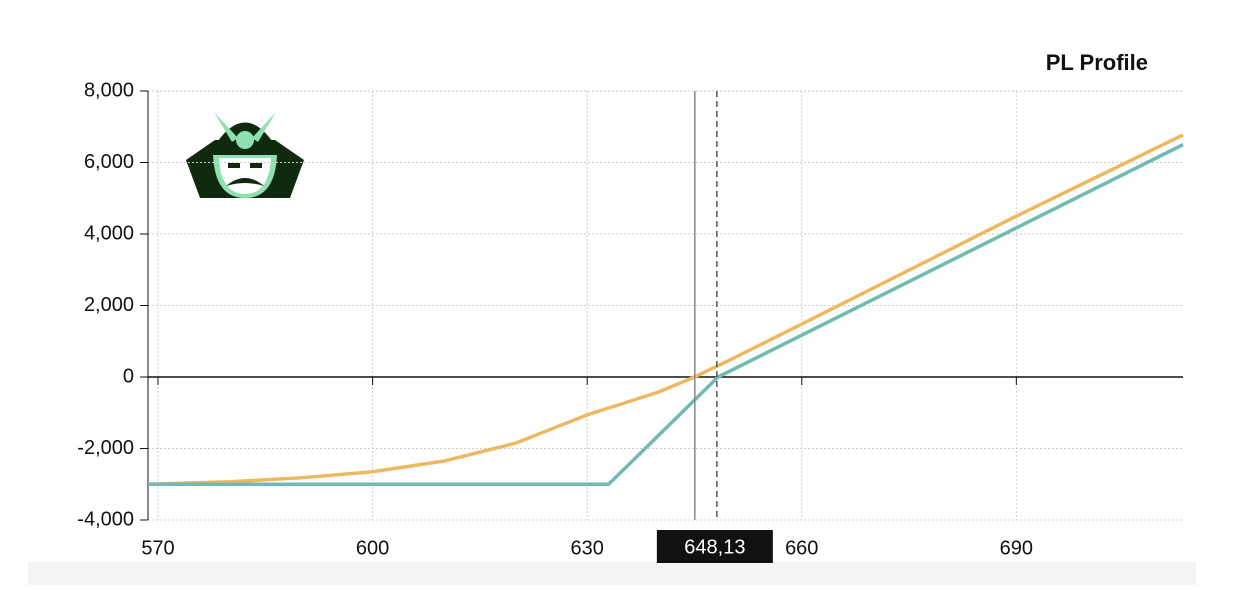 The image size is (1242, 607). Describe the element at coordinates (157, 548) in the screenshot. I see `x-tick-label: 570` at that location.